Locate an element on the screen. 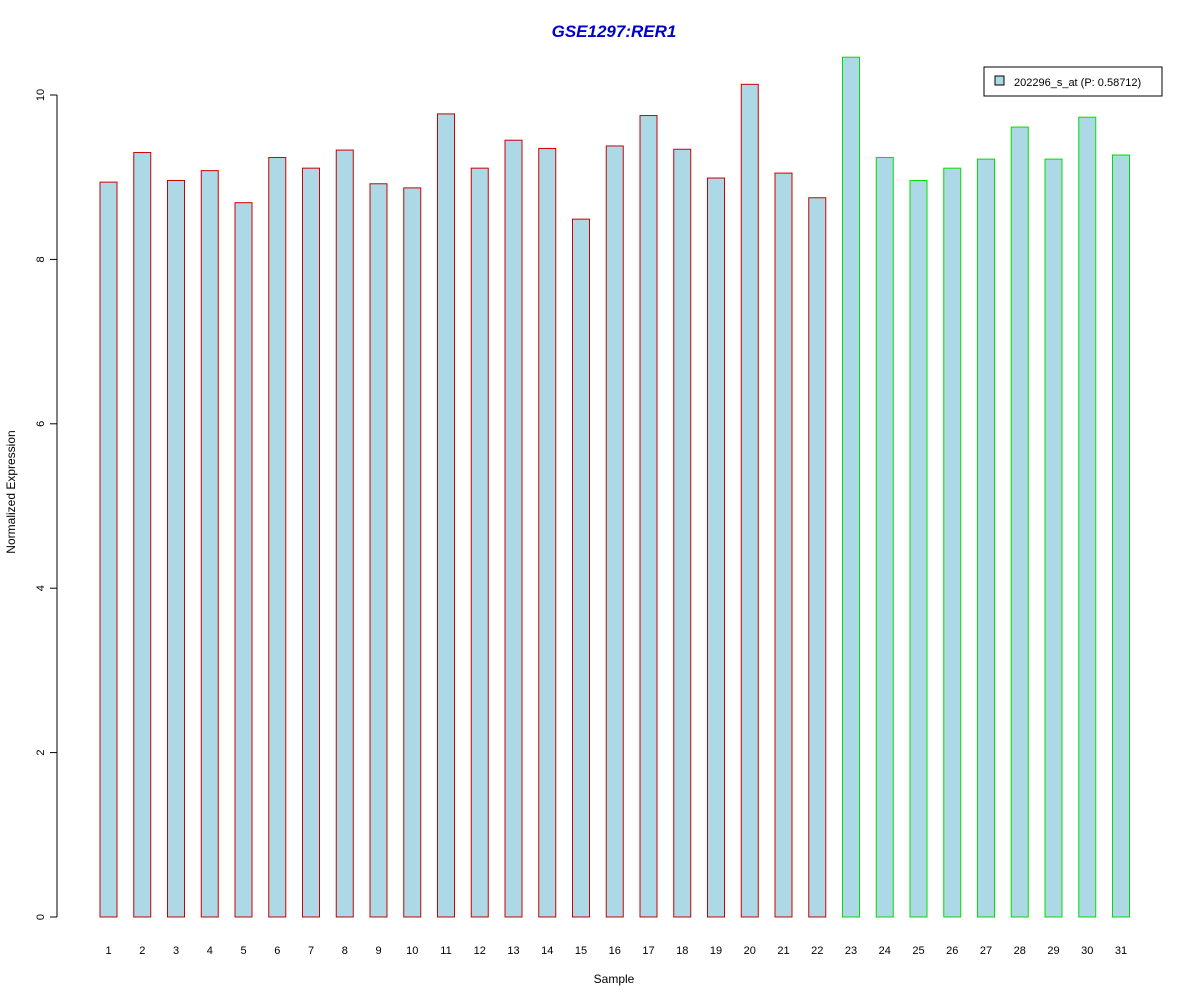 The image size is (1200, 1000). y-tick-label: 10 is located at coordinates (41, 95).